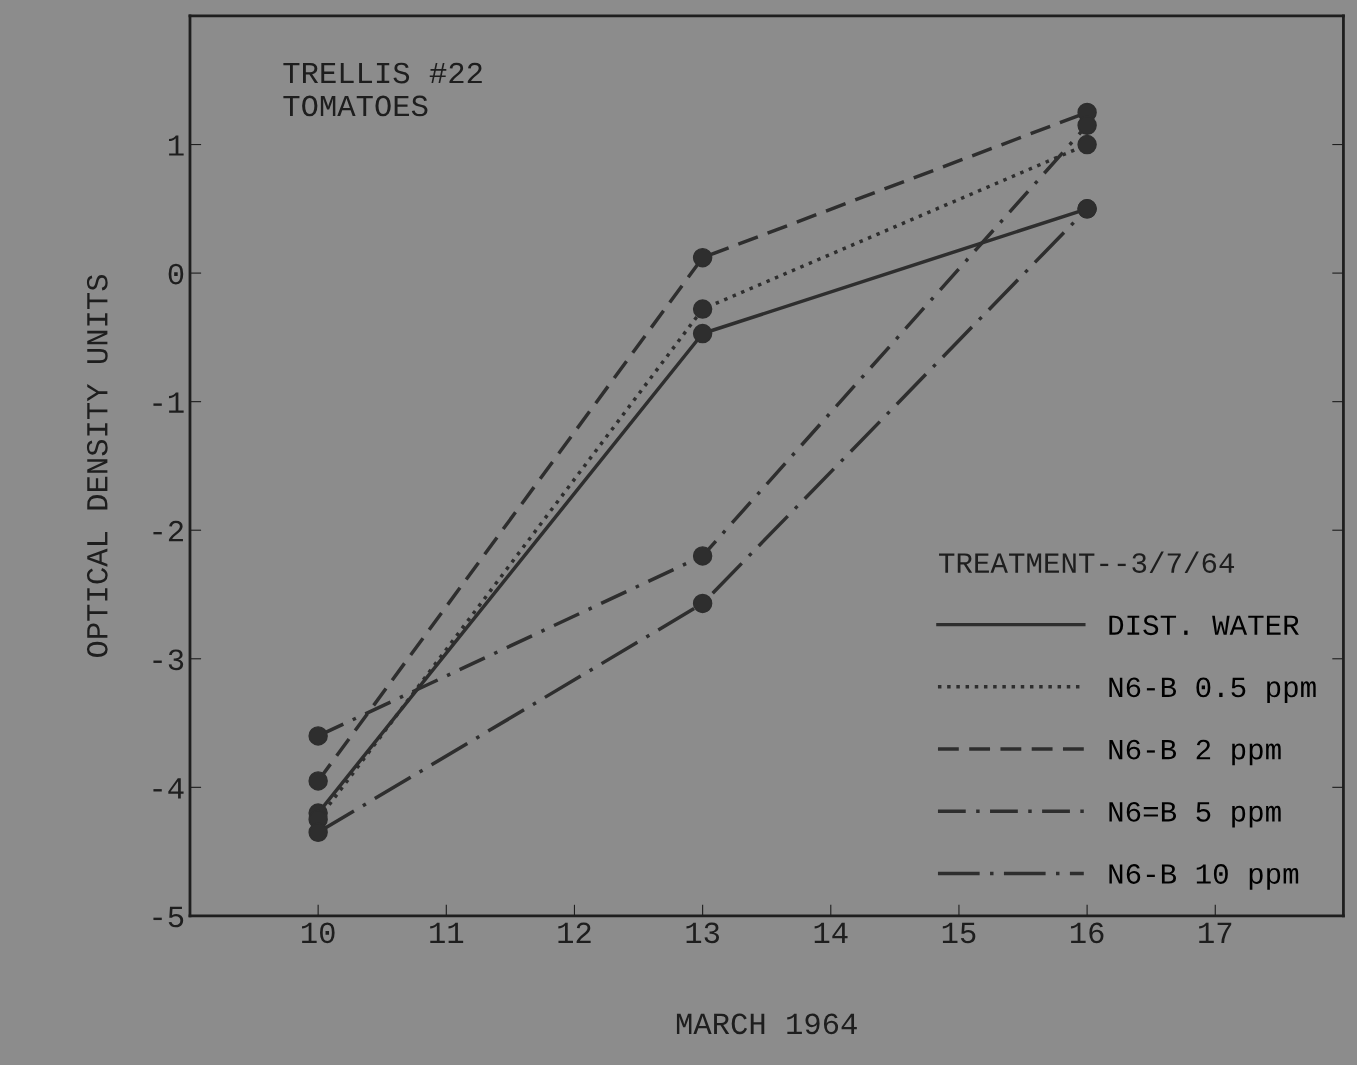 The height and width of the screenshot is (1065, 1357). What do you see at coordinates (168, 402) in the screenshot?
I see `y-tick-label: -1` at bounding box center [168, 402].